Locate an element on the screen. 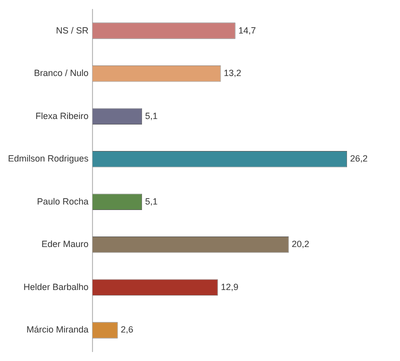  data-label: 12,9 is located at coordinates (229, 287).